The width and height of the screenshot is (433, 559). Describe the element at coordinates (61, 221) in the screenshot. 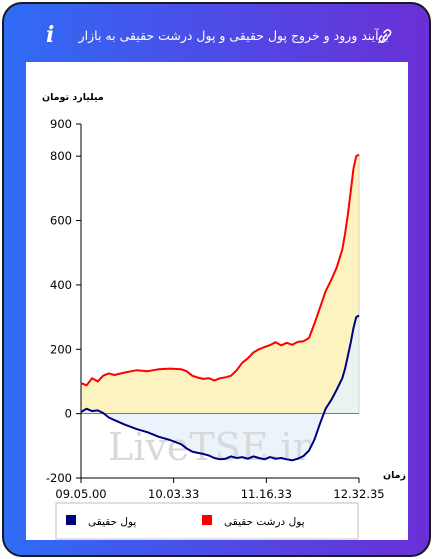

I see `y-tick-label-2: 600` at that location.